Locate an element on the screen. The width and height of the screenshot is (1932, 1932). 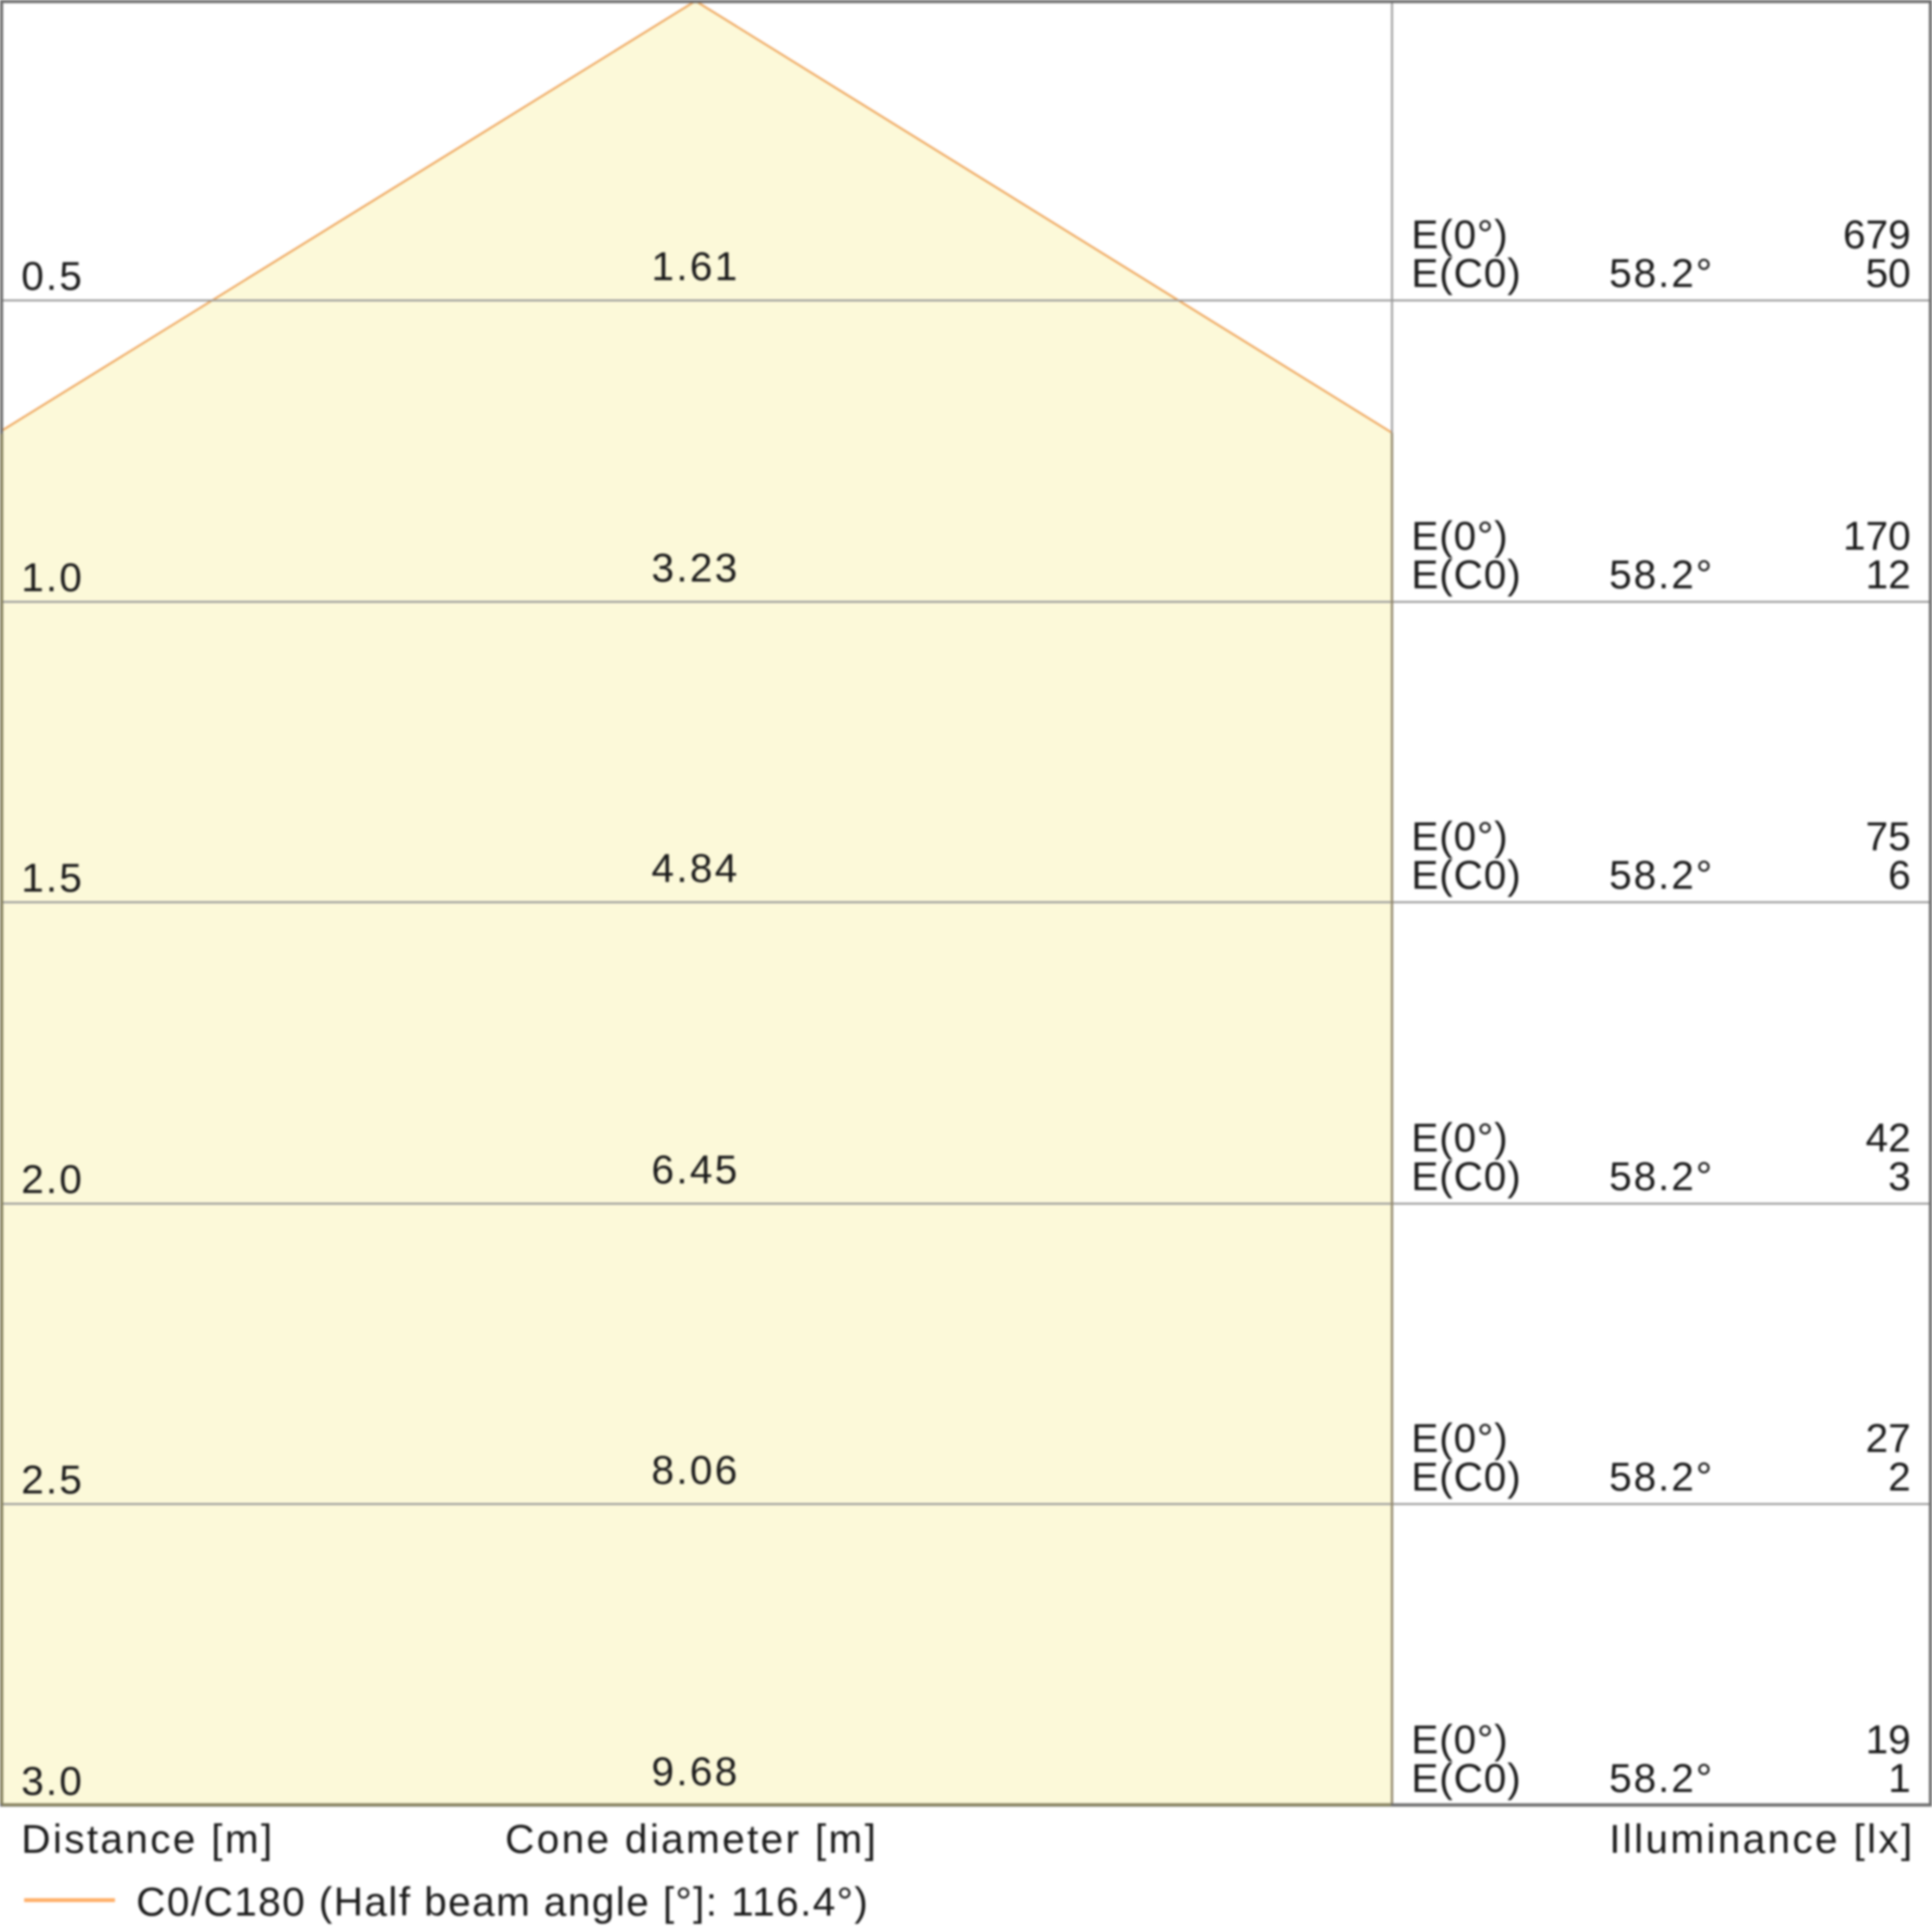
svg-text: 27 is located at coordinates (1888, 1438).